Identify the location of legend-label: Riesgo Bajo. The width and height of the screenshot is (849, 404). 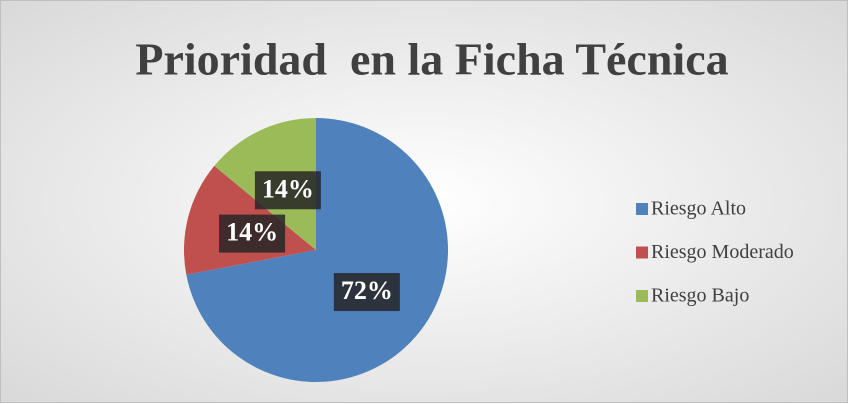
(700, 296).